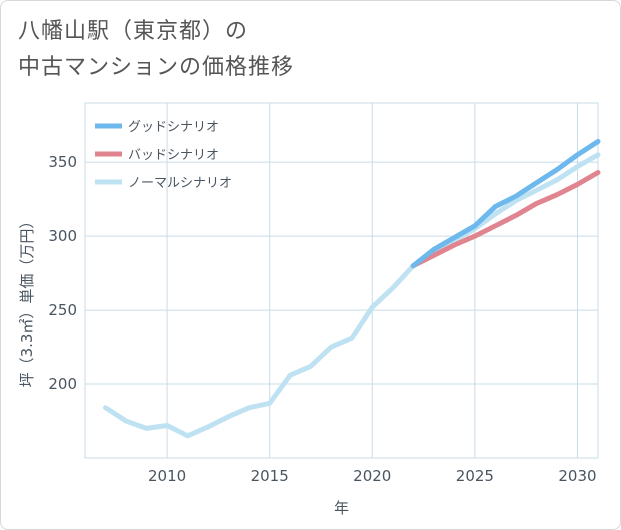 The height and width of the screenshot is (530, 621). What do you see at coordinates (62, 310) in the screenshot?
I see `y-tick-label: 250` at bounding box center [62, 310].